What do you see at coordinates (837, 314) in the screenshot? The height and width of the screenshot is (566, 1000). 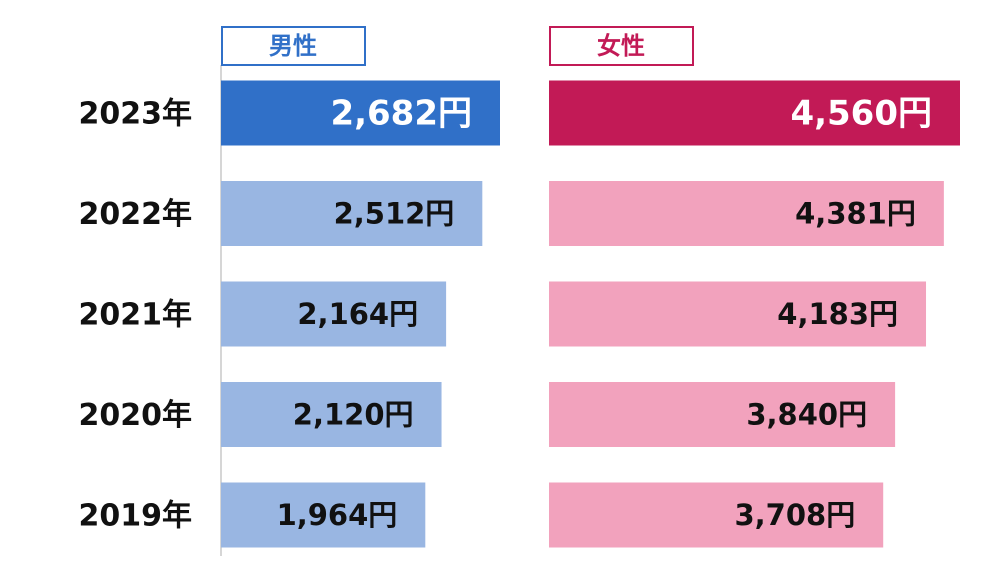 I see `value-label: 4,183円` at bounding box center [837, 314].